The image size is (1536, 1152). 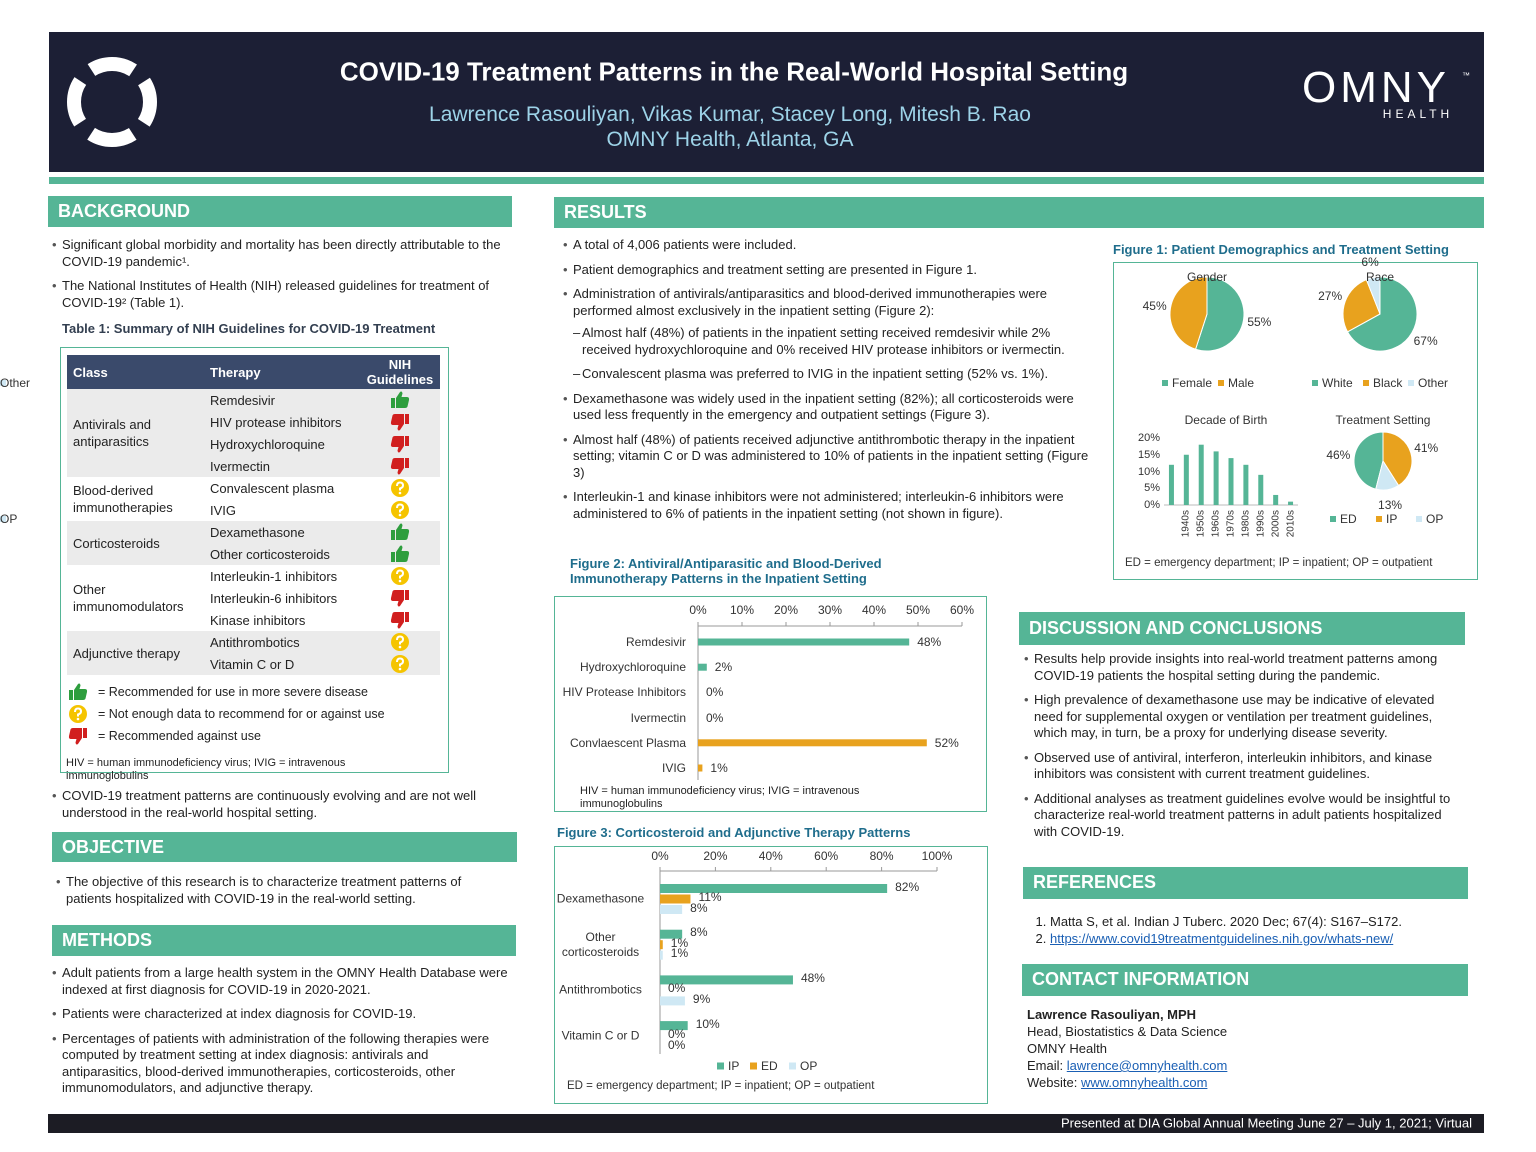 What do you see at coordinates (786, 610) in the screenshot?
I see `x-tick-label: 20%` at bounding box center [786, 610].